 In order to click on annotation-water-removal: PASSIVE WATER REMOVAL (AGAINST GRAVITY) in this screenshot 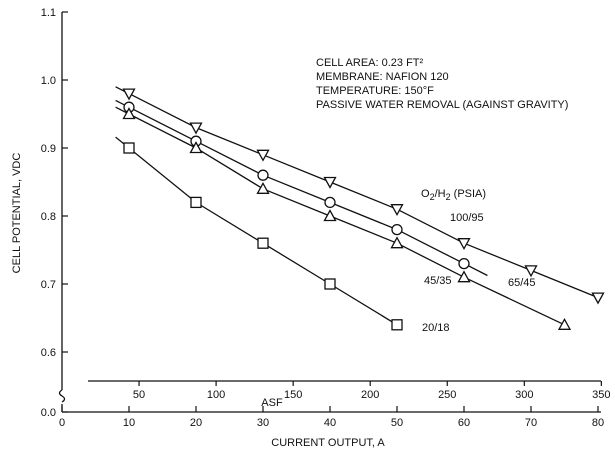, I will do `click(442, 105)`.